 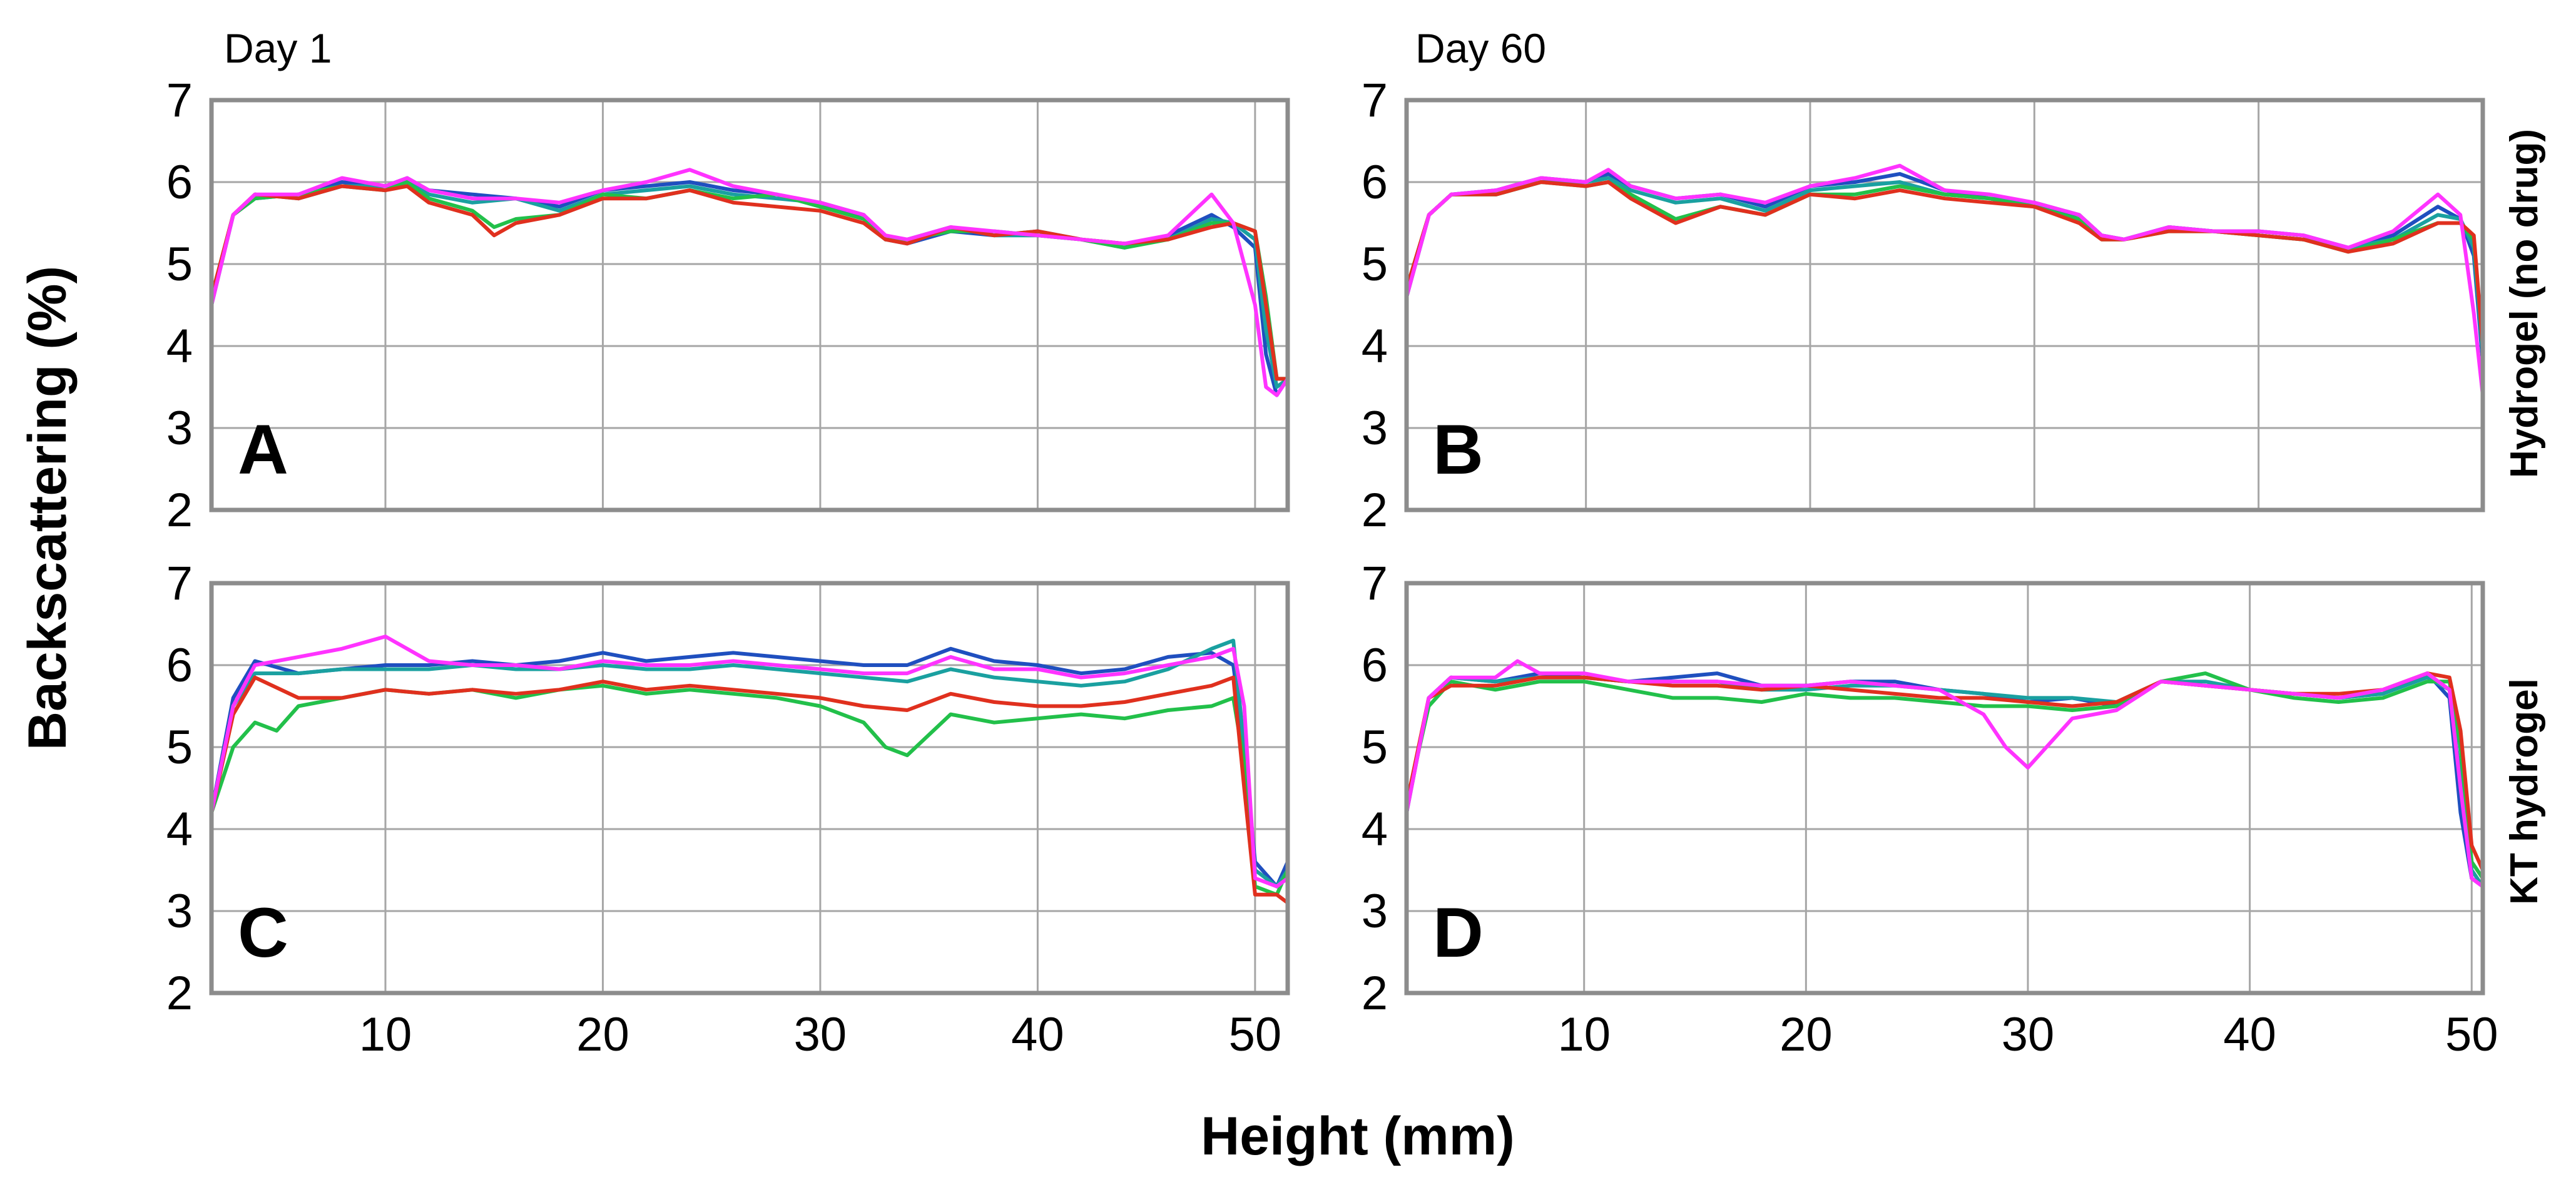 I want to click on x-axis-title: Height (mm), so click(x=1358, y=1136).